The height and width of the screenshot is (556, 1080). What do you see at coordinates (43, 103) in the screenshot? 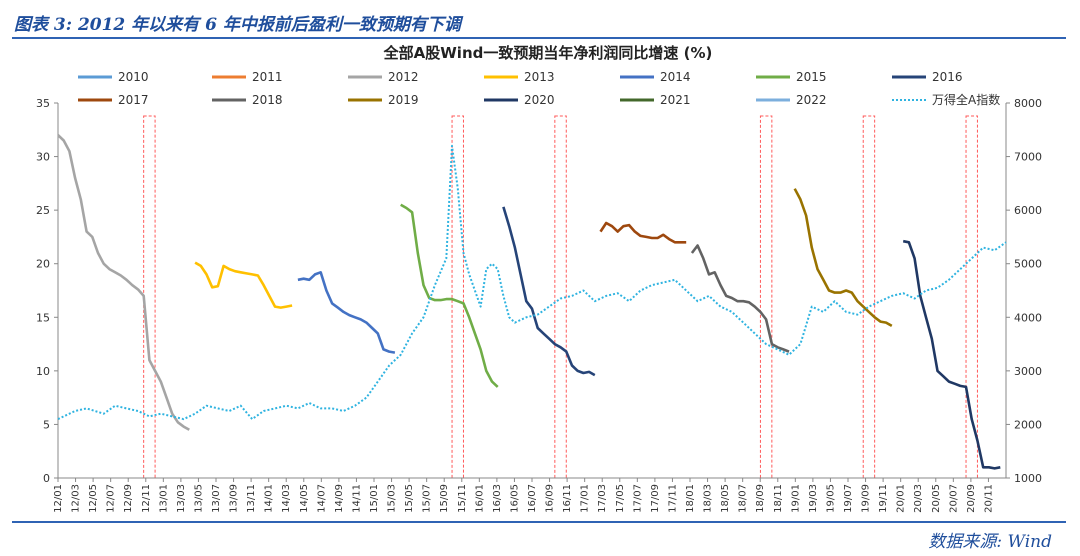
I see `left-tick-label: 35` at bounding box center [43, 103].